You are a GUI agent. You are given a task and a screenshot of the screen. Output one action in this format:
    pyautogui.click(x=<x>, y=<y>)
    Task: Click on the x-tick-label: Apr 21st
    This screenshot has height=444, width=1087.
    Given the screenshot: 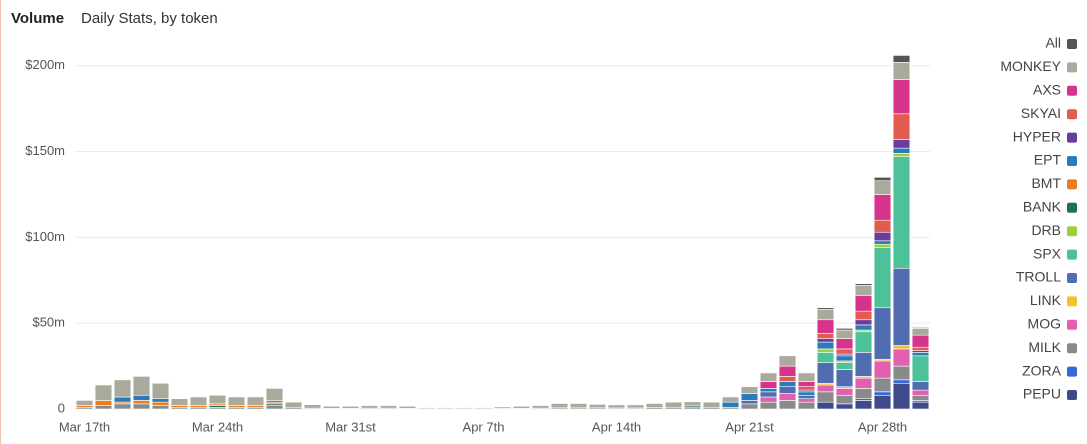 What is the action you would take?
    pyautogui.click(x=749, y=426)
    